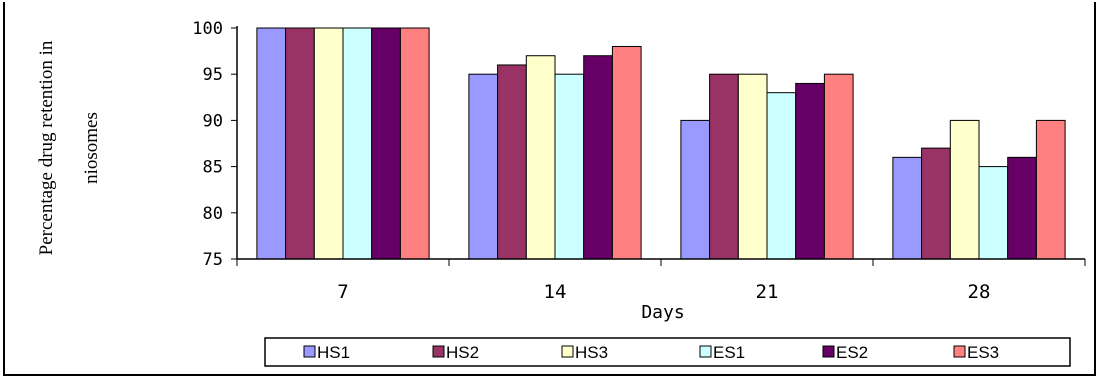 The height and width of the screenshot is (379, 1101). What do you see at coordinates (213, 168) in the screenshot?
I see `y-tick-label: 85` at bounding box center [213, 168].